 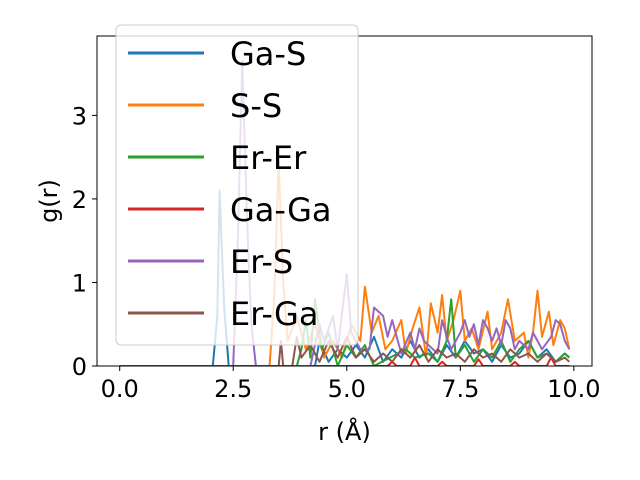 I want to click on x-tick-label: 2.5, so click(x=233, y=389).